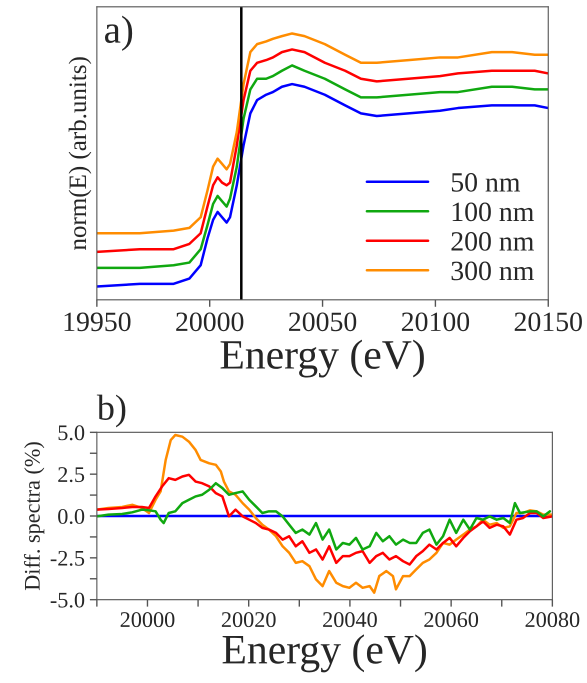  Describe the element at coordinates (322, 322) in the screenshot. I see `x-tick-label: 20050` at that location.